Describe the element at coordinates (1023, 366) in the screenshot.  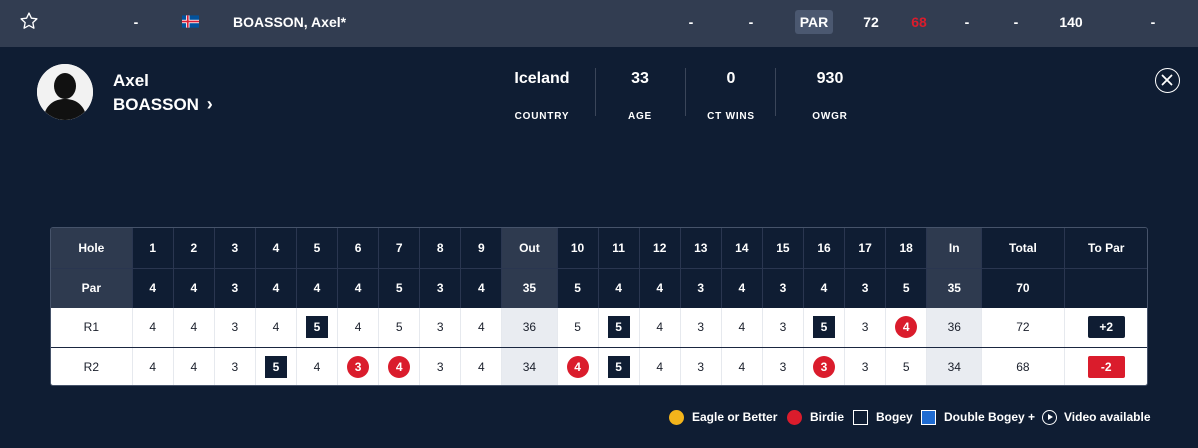
I see `round-total: 68` at that location.